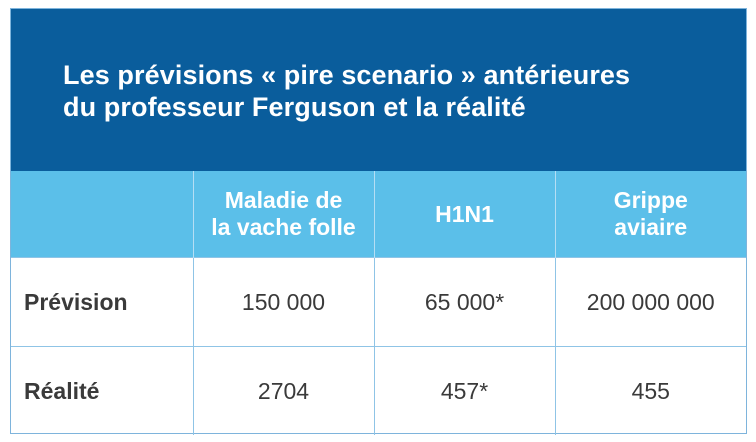 This screenshot has height=442, width=756. What do you see at coordinates (284, 214) in the screenshot?
I see `header-mad-cow: Maladie de la vache folle` at bounding box center [284, 214].